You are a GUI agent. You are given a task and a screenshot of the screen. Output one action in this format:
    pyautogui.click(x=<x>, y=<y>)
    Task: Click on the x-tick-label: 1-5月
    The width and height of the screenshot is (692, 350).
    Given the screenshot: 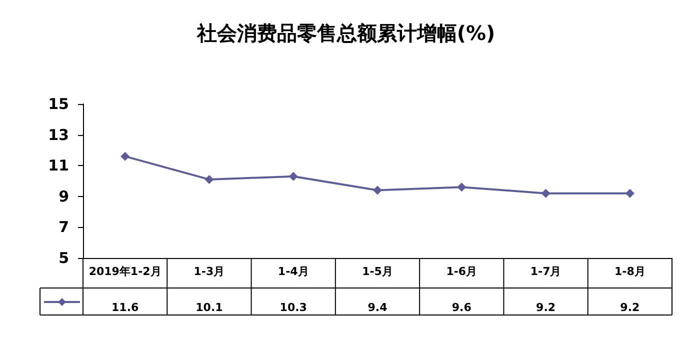 What is the action you would take?
    pyautogui.click(x=377, y=271)
    